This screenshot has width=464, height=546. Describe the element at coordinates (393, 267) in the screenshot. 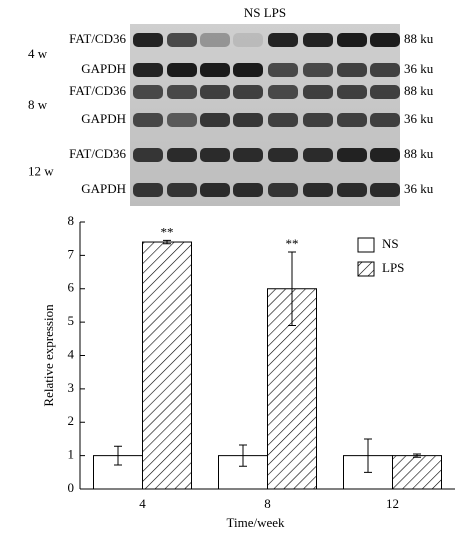

I see `legend-label: LPS` at that location.